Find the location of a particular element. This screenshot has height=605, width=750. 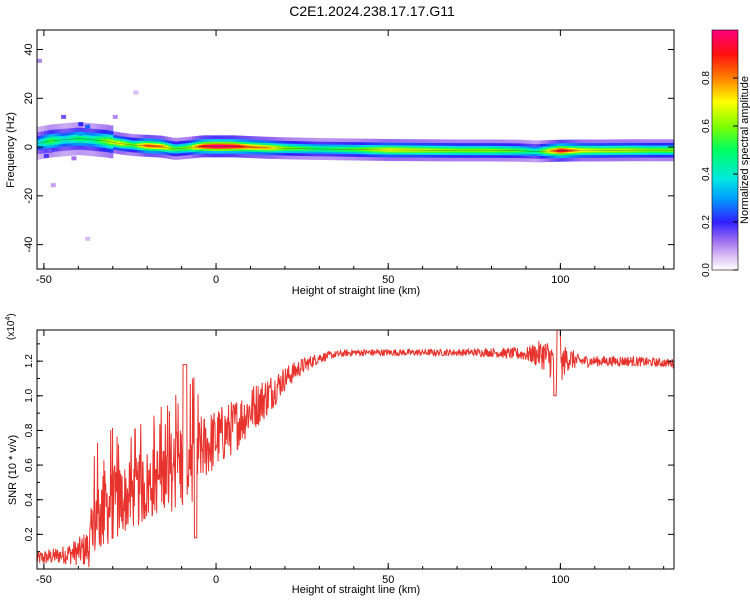

snr-xlabel: Height of straight line (km) is located at coordinates (356, 590).